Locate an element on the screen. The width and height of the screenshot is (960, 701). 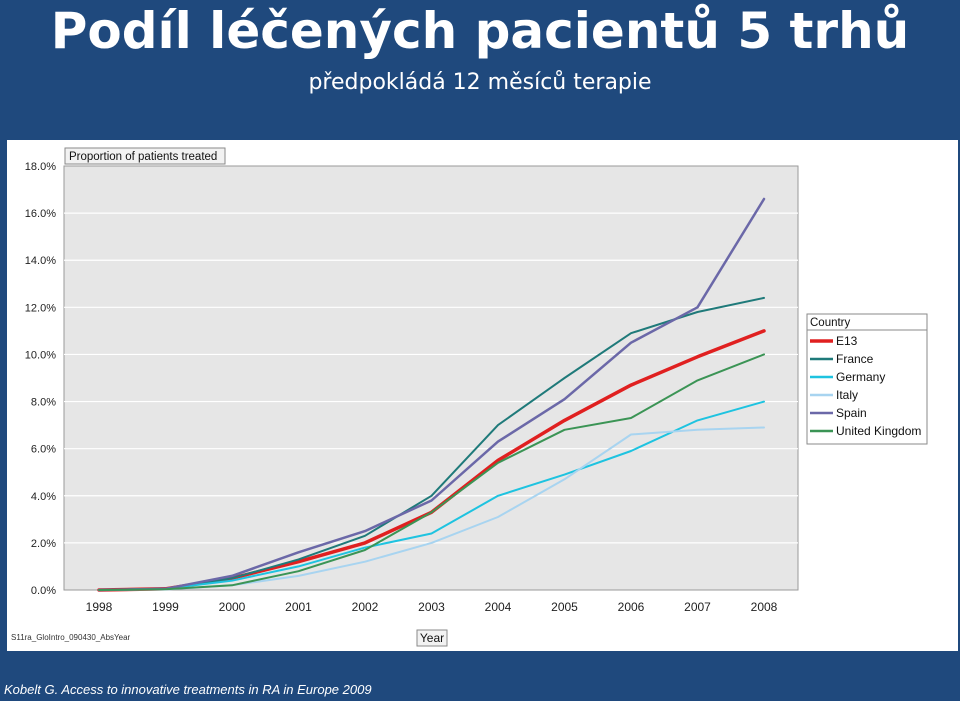
y-tick-label: 14.0% is located at coordinates (40, 261).